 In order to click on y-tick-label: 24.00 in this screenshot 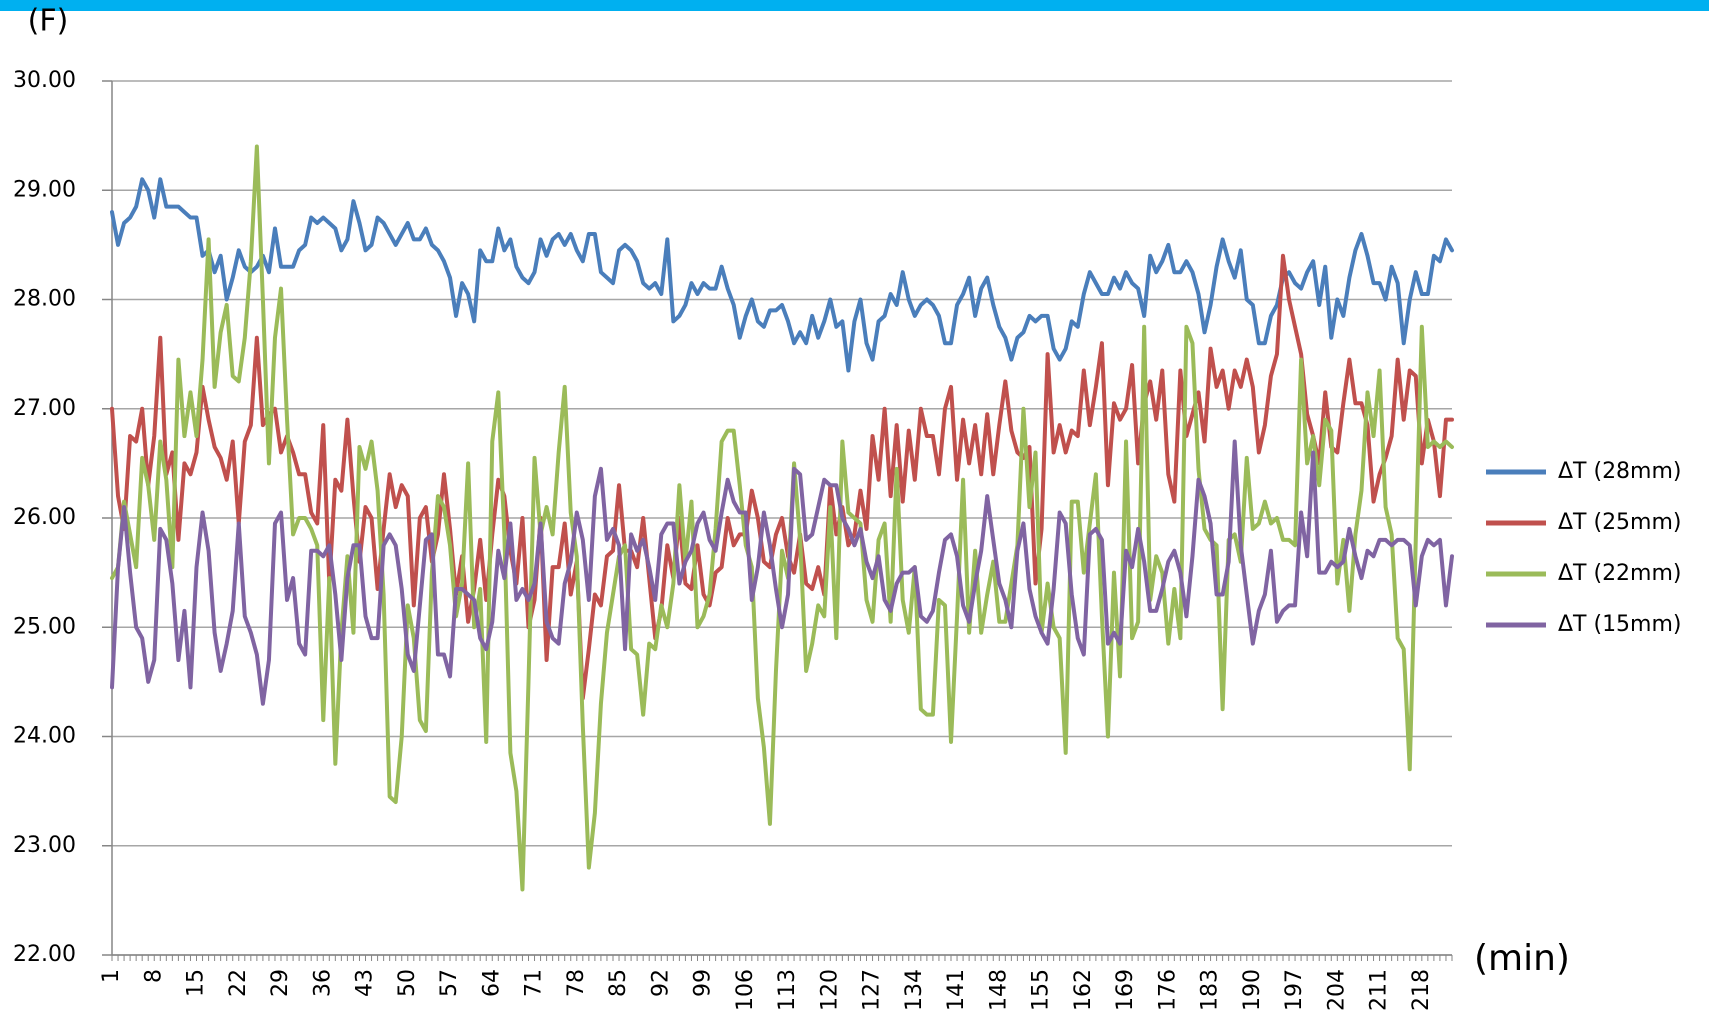, I will do `click(44, 736)`.